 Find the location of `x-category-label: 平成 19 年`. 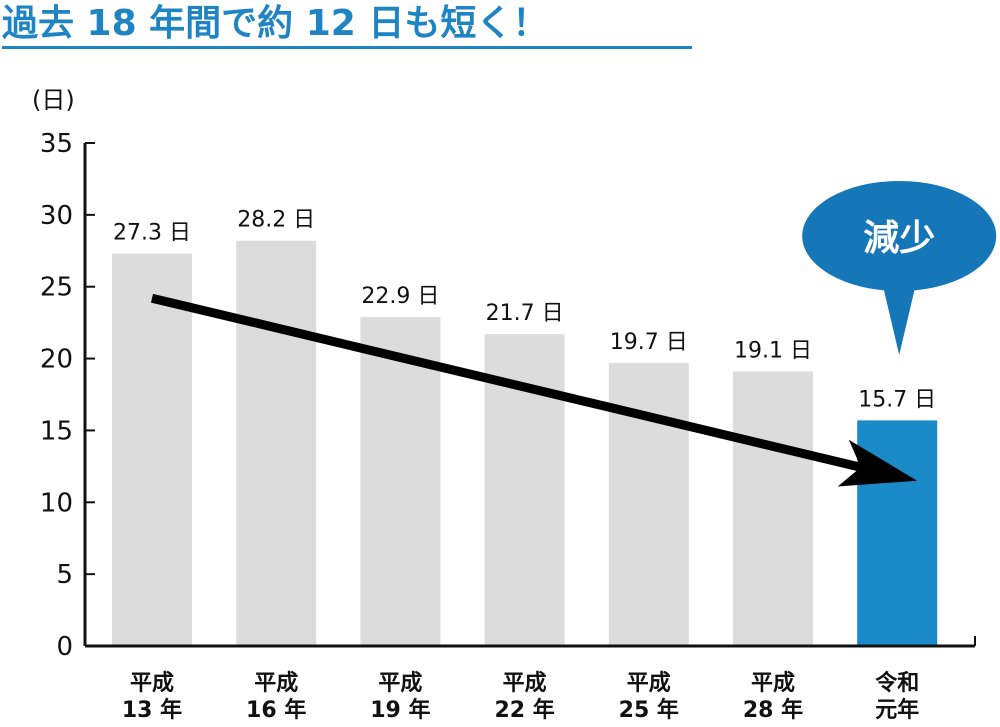

x-category-label: 平成 19 年 is located at coordinates (400, 697).